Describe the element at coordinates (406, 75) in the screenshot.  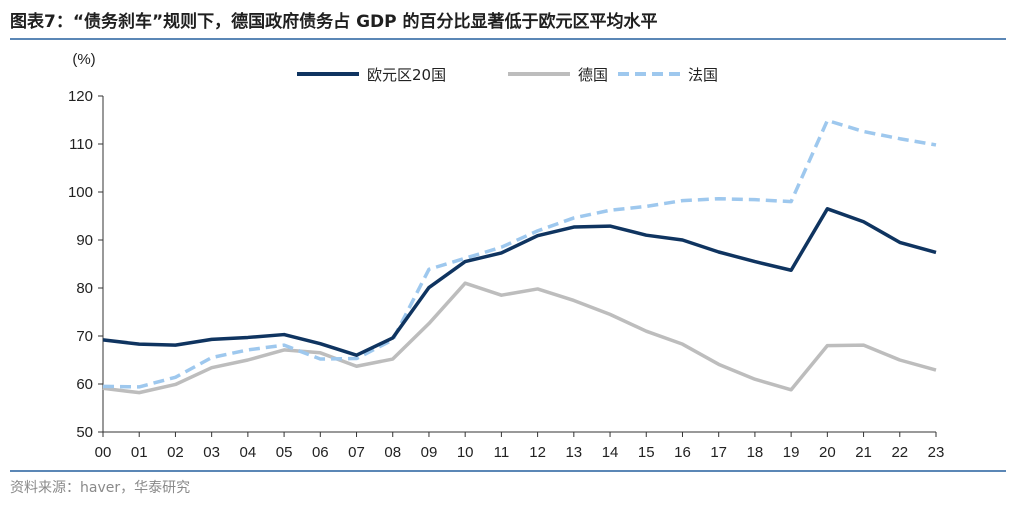
I see `legend-label-0: 欧元区20国` at that location.